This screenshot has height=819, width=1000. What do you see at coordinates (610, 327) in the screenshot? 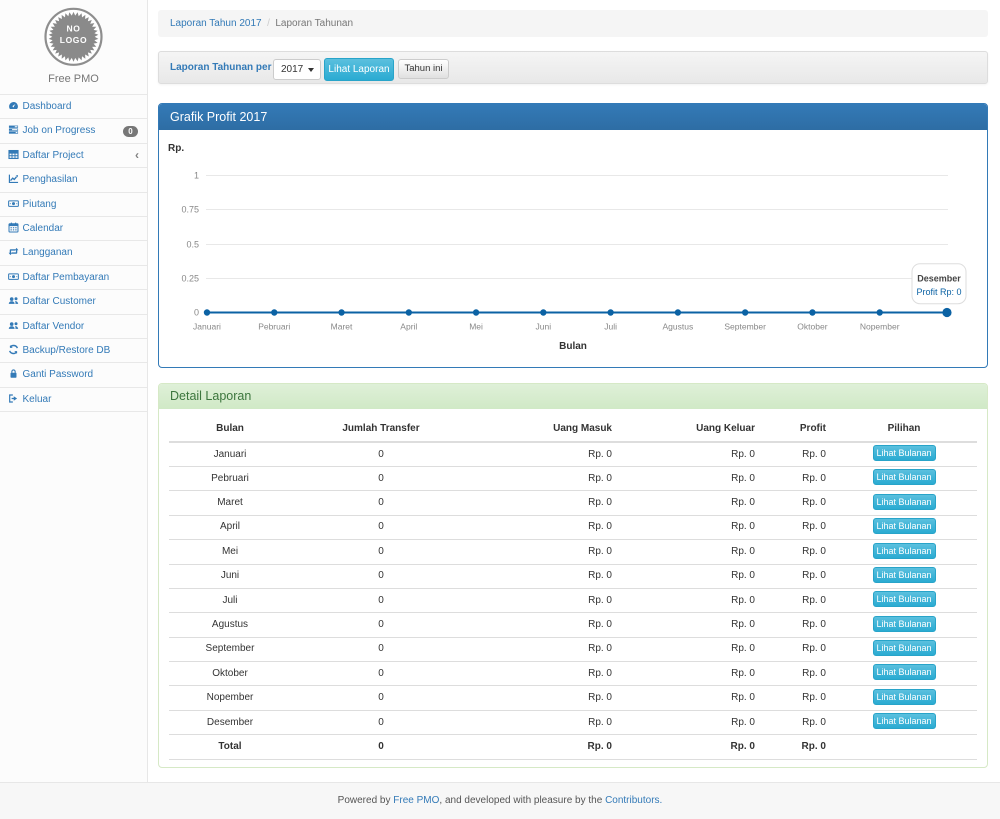
I see `svg-text: Juli` at bounding box center [610, 327].